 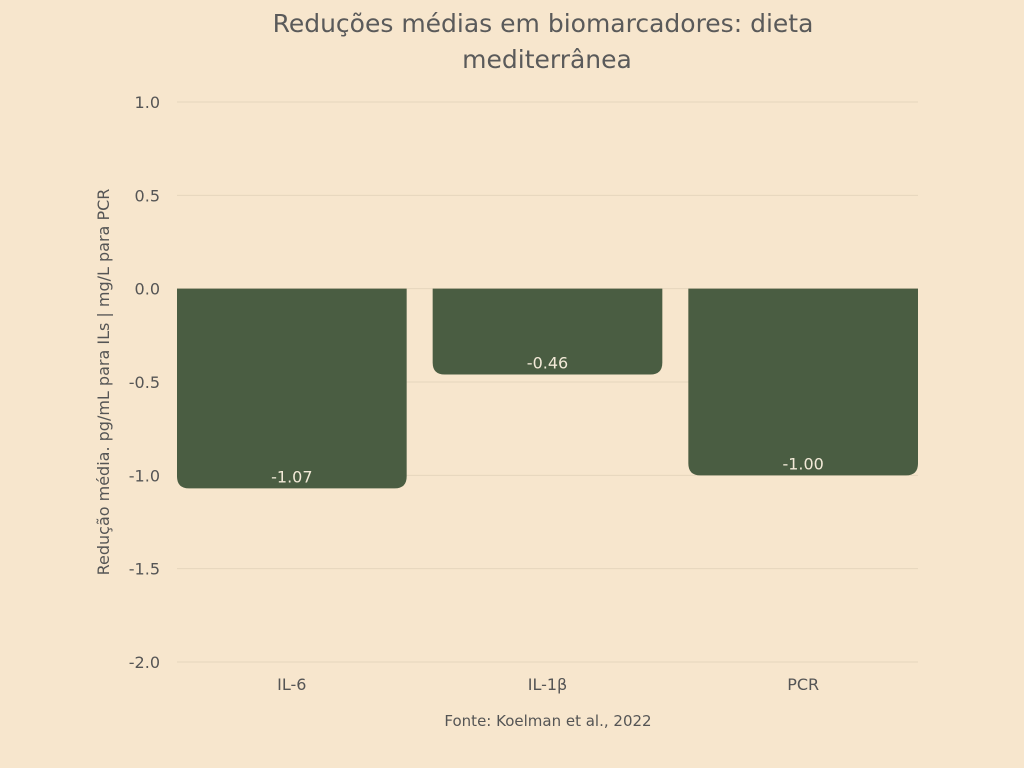 I want to click on y-tick-label: -1.5, so click(x=144, y=569).